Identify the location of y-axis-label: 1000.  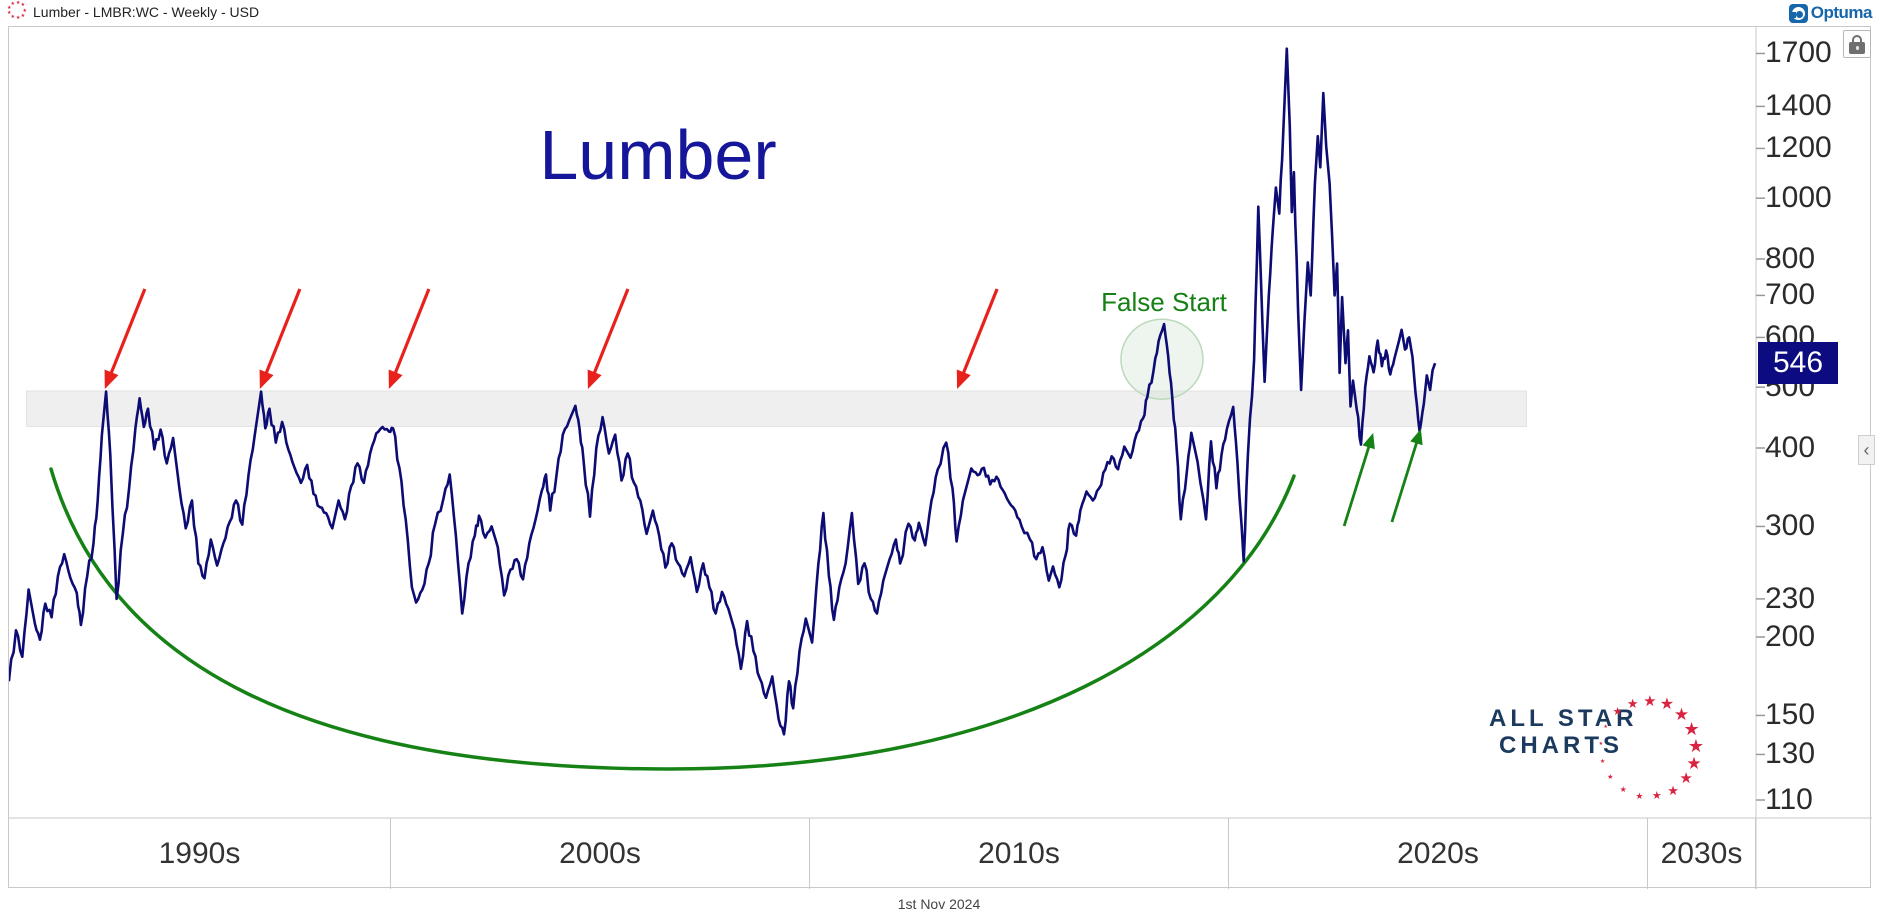
(1798, 198).